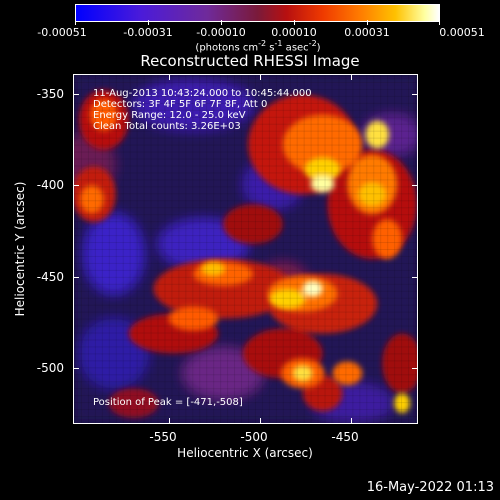 Image resolution: width=500 pixels, height=500 pixels. I want to click on y-tick-label: -500, so click(50, 368).